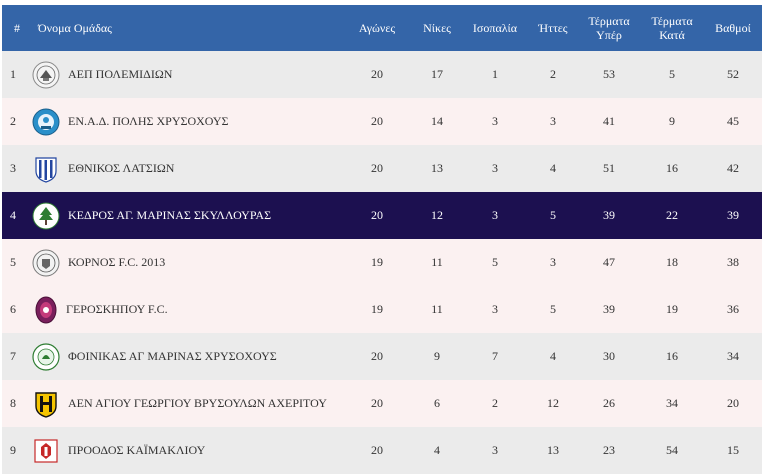 This screenshot has height=475, width=768. Describe the element at coordinates (495, 74) in the screenshot. I see `row-draws: 1` at that location.